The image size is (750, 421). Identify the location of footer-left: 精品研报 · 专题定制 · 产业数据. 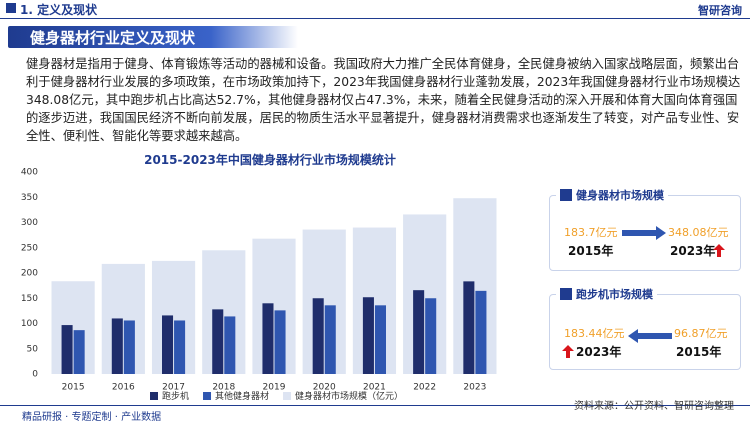
(92, 416).